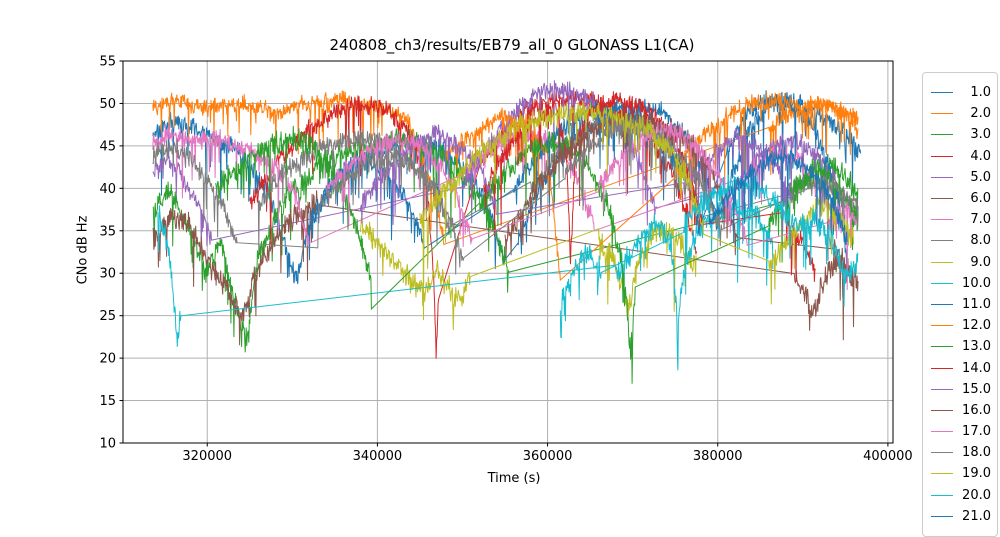 This screenshot has height=537, width=1000. Describe the element at coordinates (961, 198) in the screenshot. I see `legend-entry-6.0: 6.0` at that location.